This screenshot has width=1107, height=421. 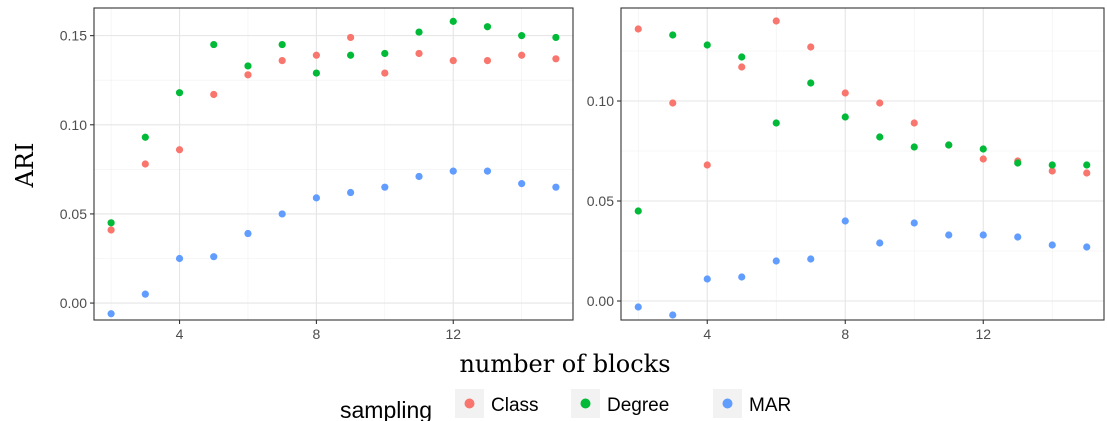 I want to click on legend-label: Degree, so click(x=638, y=405).